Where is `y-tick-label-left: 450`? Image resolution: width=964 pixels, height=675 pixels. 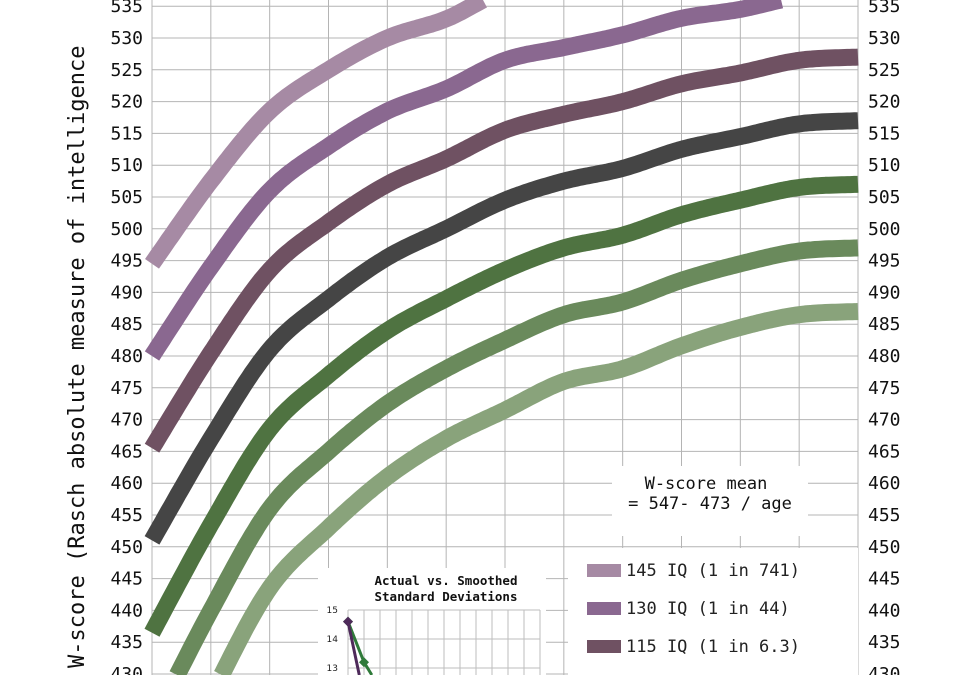 y-tick-label-left: 450 is located at coordinates (126, 547).